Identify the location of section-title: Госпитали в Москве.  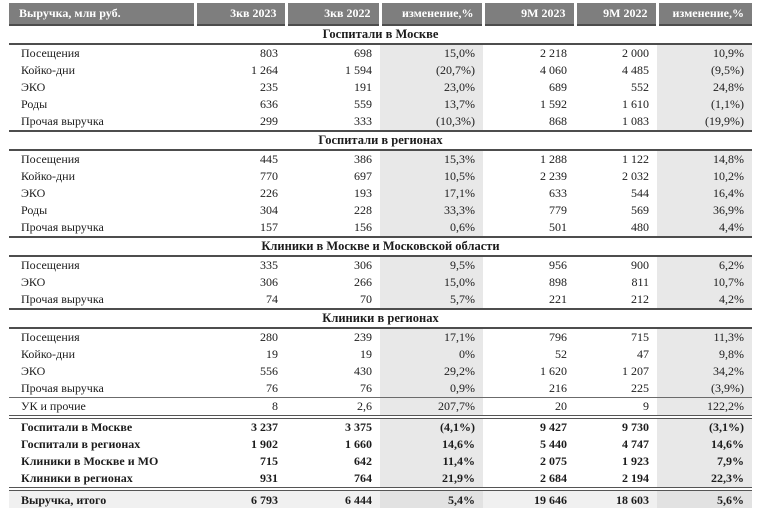
(380, 34).